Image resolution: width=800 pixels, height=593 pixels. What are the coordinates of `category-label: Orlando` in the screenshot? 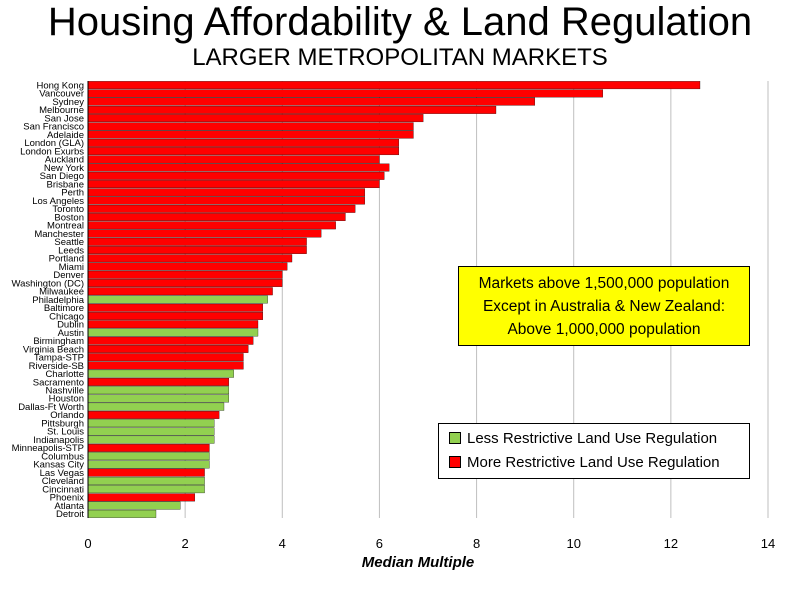 It's located at (67, 415).